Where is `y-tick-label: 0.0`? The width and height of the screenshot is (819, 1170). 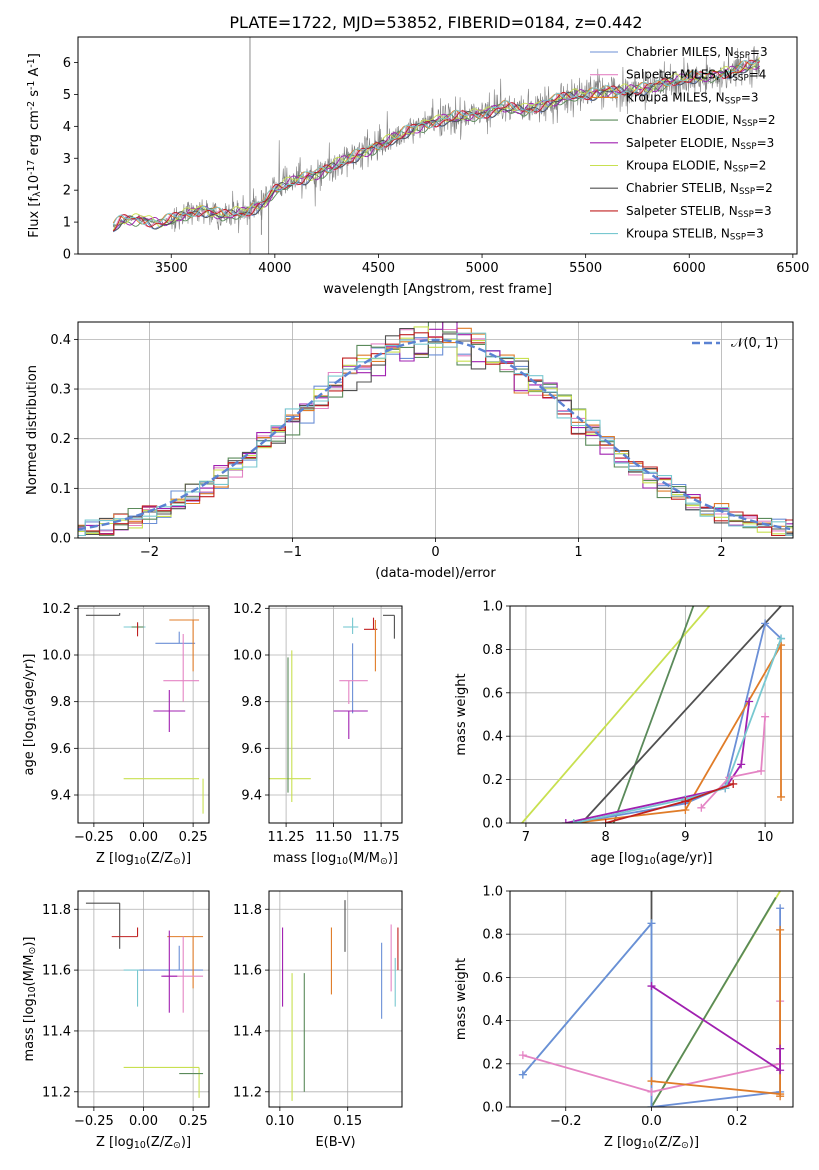
y-tick-label: 0.0 is located at coordinates (492, 1108).